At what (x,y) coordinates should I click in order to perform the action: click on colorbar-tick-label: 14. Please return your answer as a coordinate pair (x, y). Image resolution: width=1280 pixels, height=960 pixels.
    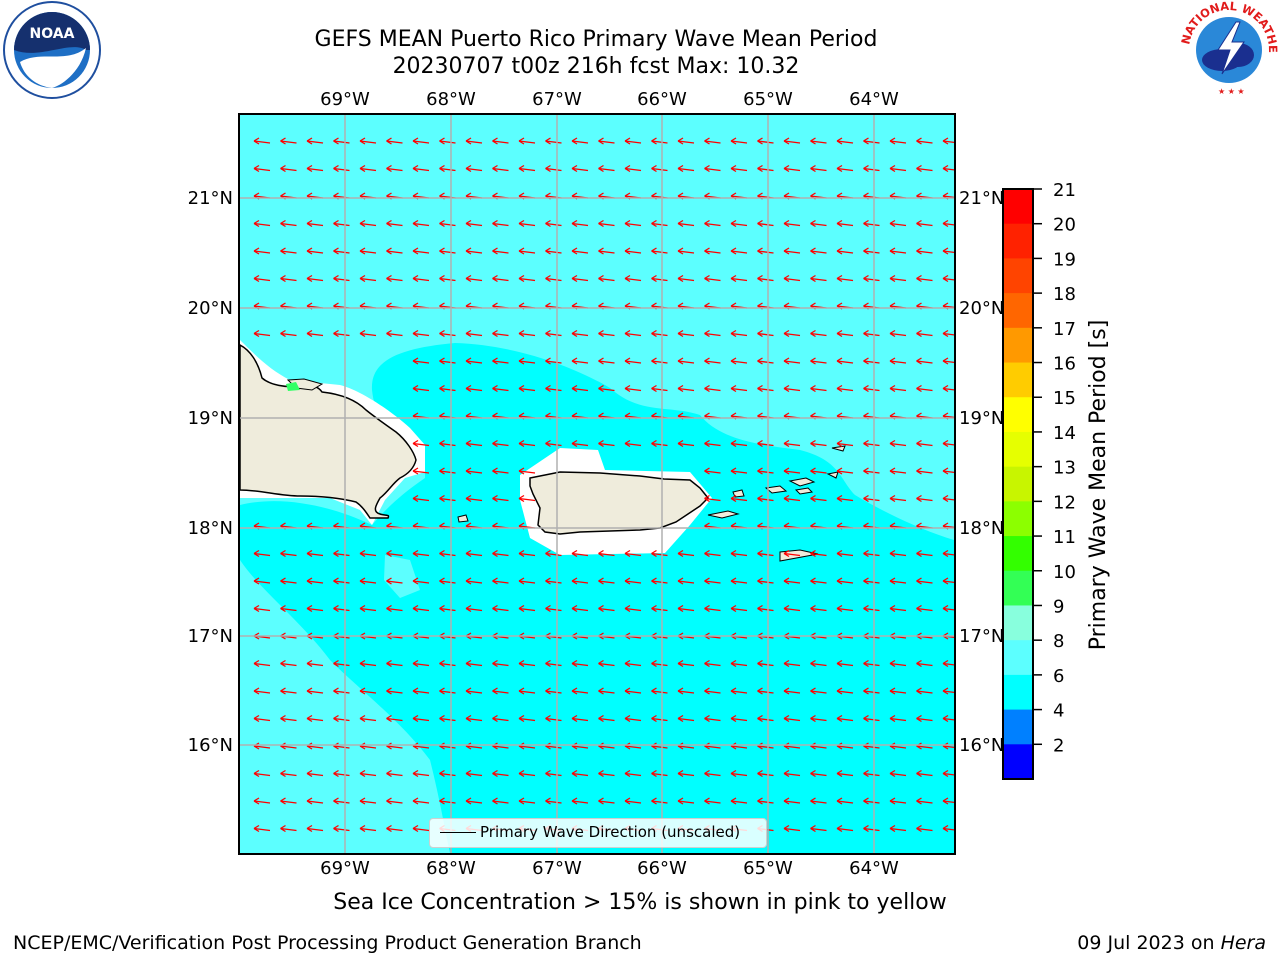
    Looking at the image, I should click on (1064, 433).